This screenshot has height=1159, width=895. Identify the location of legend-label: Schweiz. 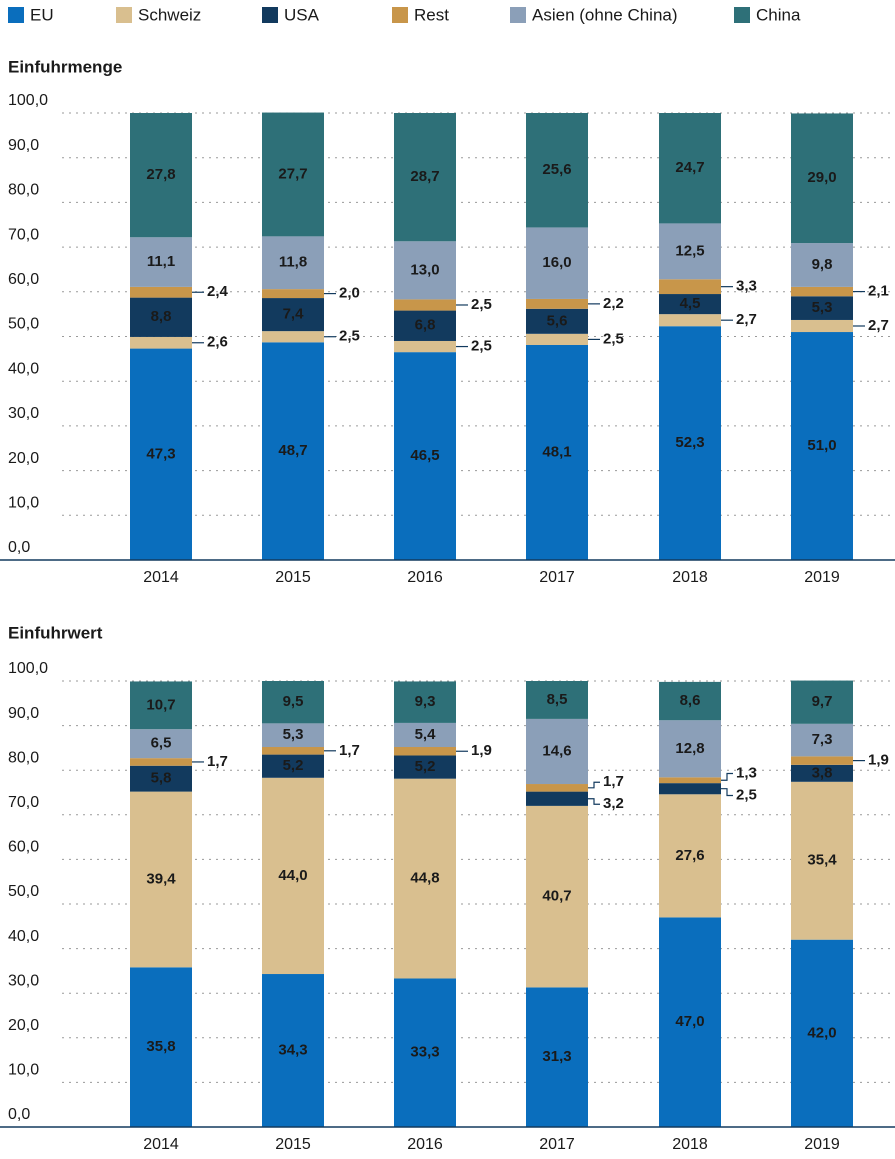
(169, 14).